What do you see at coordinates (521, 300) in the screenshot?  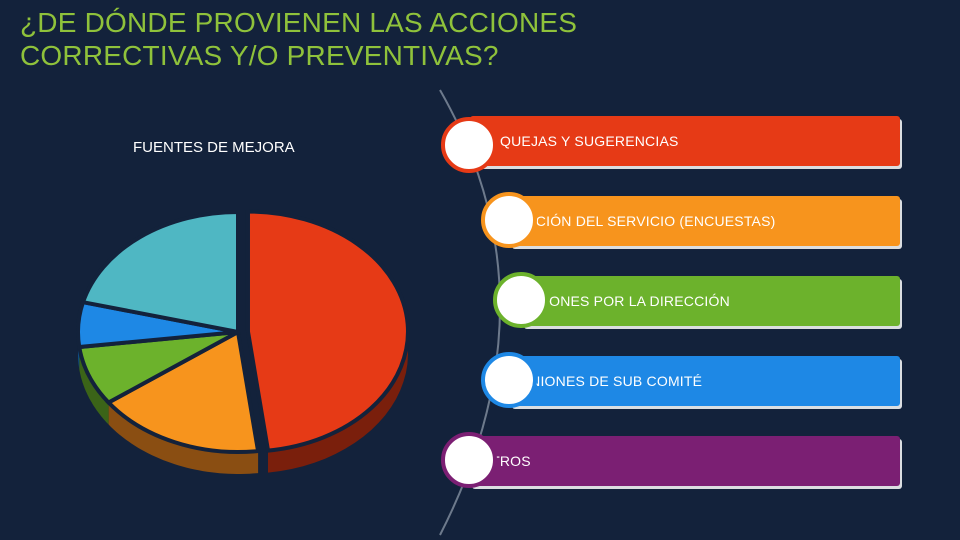 I see `list-item-revisiones-circle` at bounding box center [521, 300].